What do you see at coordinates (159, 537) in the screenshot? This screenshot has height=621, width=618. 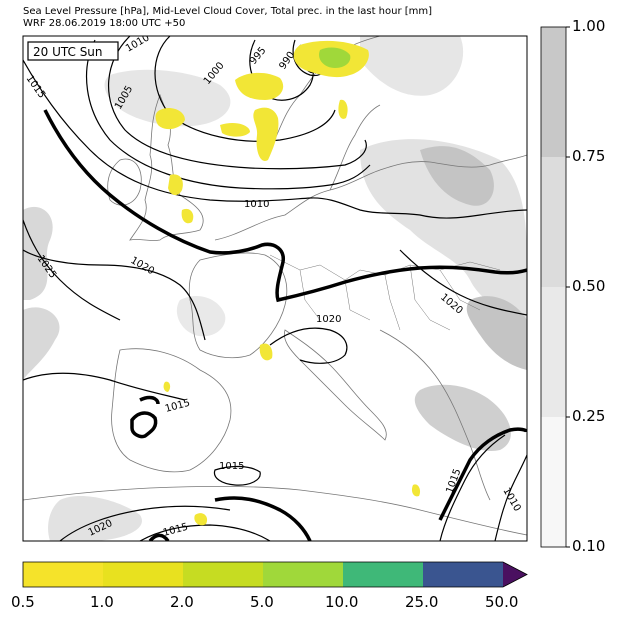 I see `isobar-1015-thick-south-ring` at bounding box center [159, 537].